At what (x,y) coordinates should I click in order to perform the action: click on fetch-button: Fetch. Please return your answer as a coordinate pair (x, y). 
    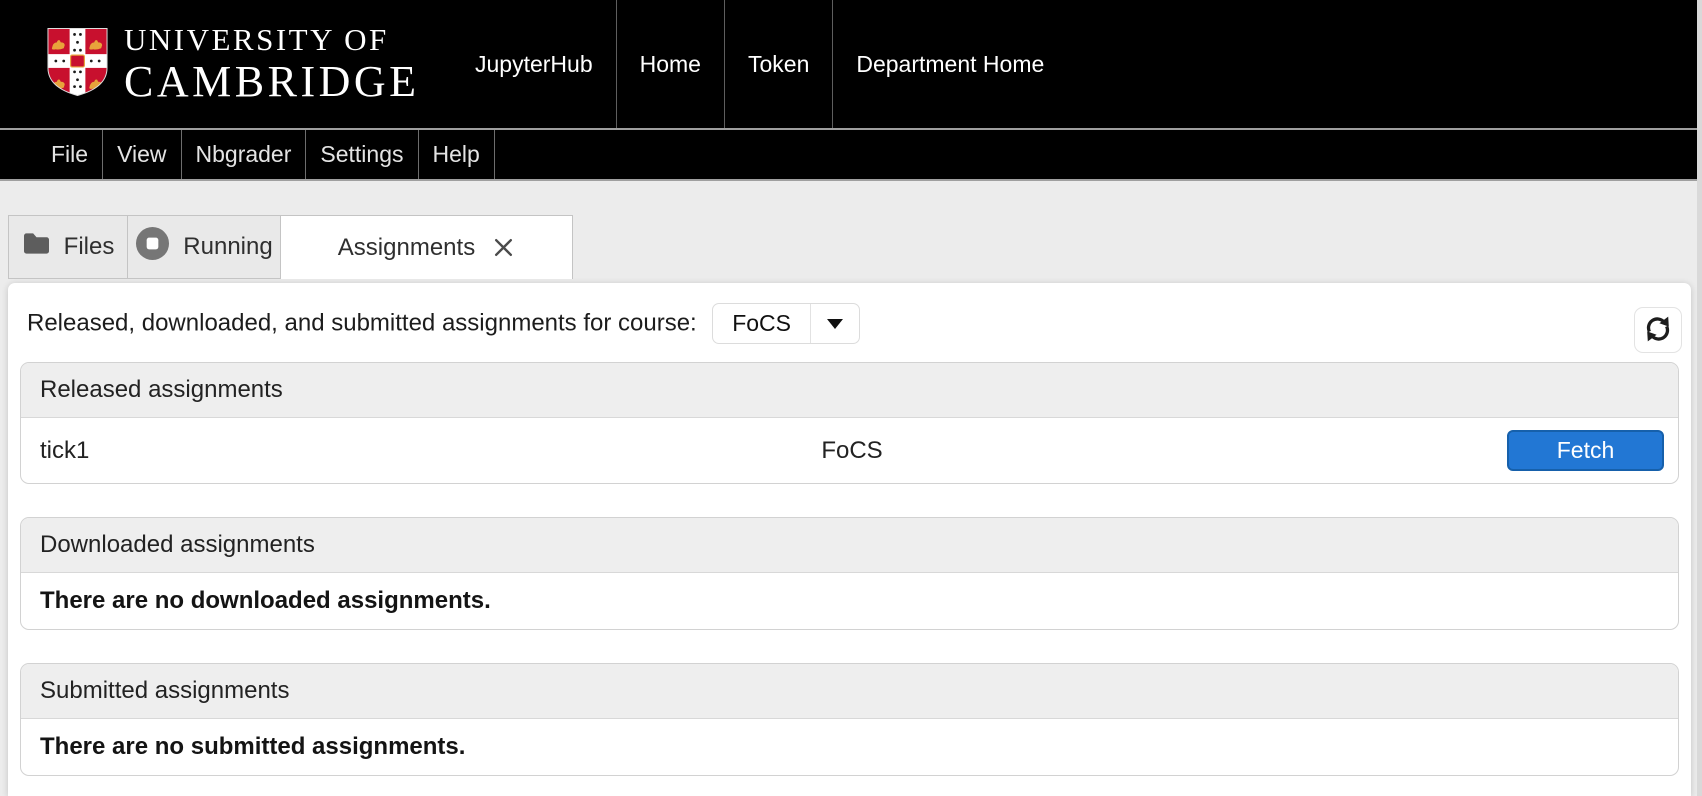
    Looking at the image, I should click on (1585, 450).